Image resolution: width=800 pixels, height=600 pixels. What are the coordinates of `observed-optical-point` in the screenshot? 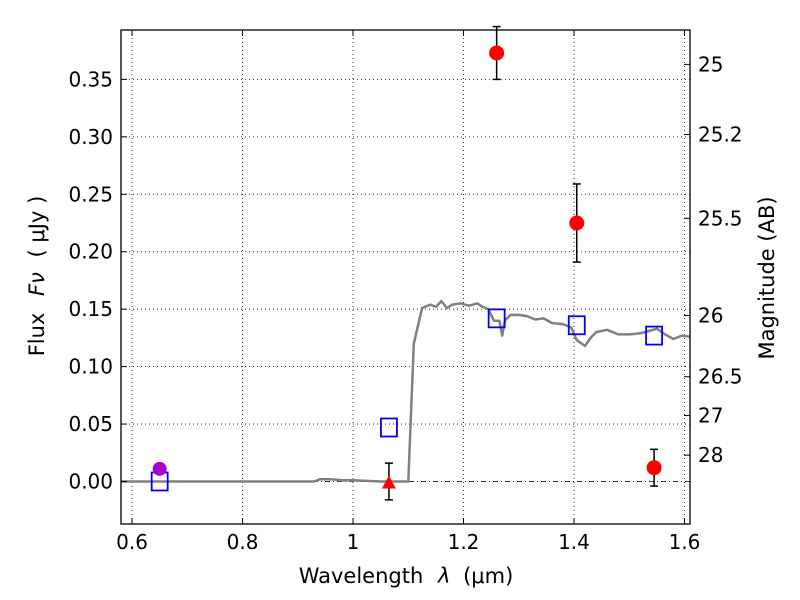 It's located at (159, 468).